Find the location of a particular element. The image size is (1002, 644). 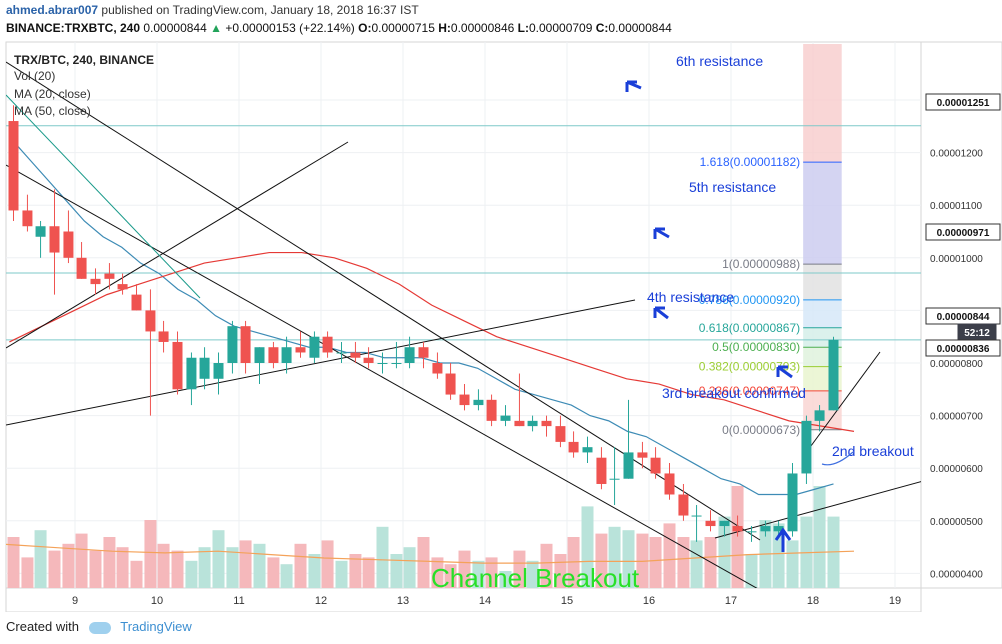

fib-level-label: 0.236(0.00000747) is located at coordinates (749, 391).